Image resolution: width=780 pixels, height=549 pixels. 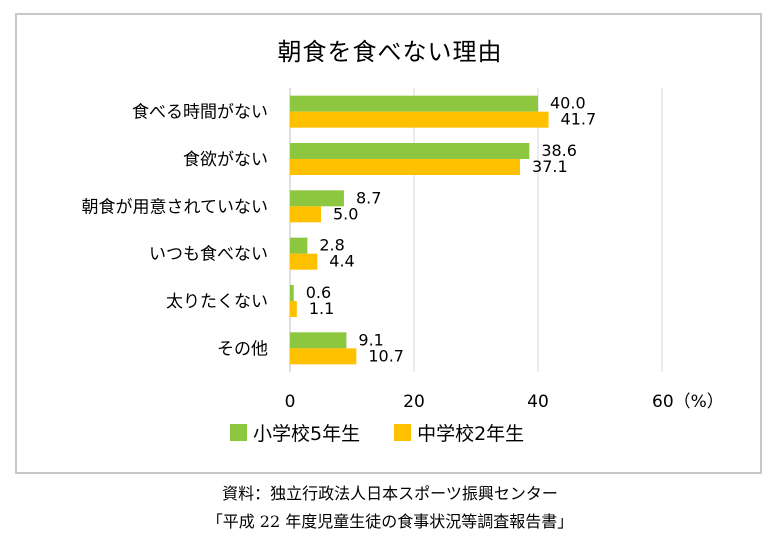 What do you see at coordinates (200, 113) in the screenshot?
I see `category-label: 食べる時間がない` at bounding box center [200, 113].